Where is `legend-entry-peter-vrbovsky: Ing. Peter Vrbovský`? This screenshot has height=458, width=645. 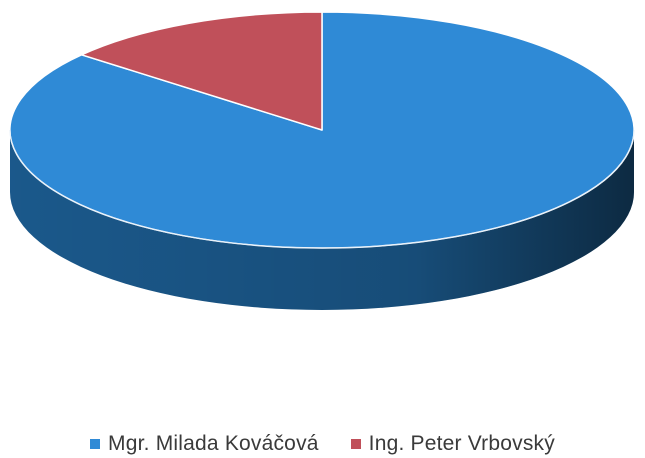
legend-entry-peter-vrbovsky: Ing. Peter Vrbovský is located at coordinates (452, 444).